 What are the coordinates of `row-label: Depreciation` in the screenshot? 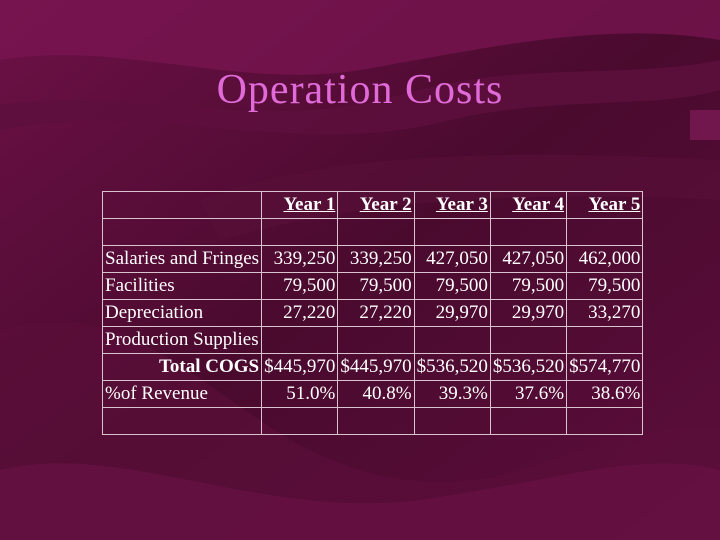 It's located at (182, 313).